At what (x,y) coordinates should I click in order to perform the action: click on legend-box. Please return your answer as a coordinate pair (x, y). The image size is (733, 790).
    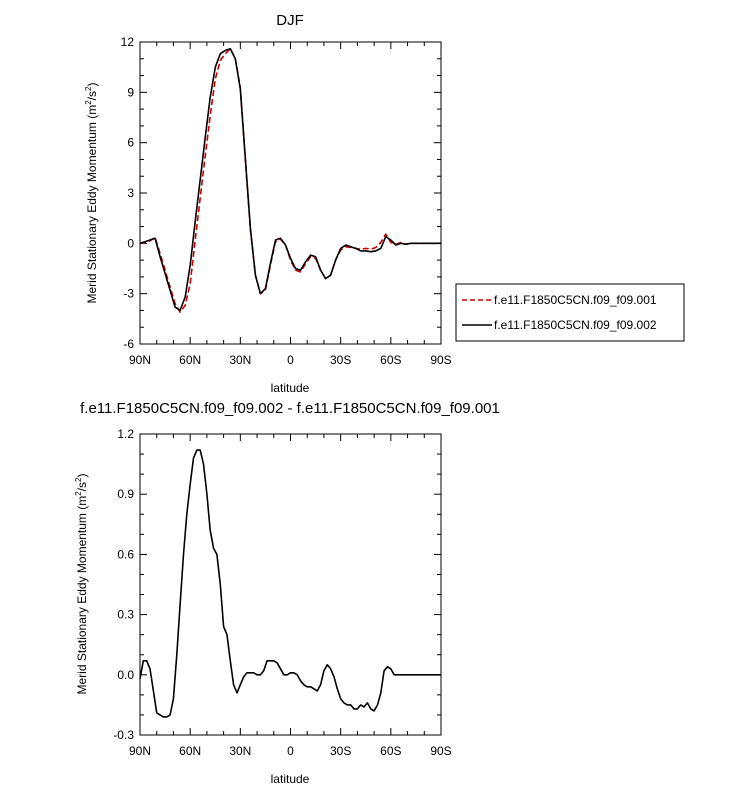
    Looking at the image, I should click on (570, 312).